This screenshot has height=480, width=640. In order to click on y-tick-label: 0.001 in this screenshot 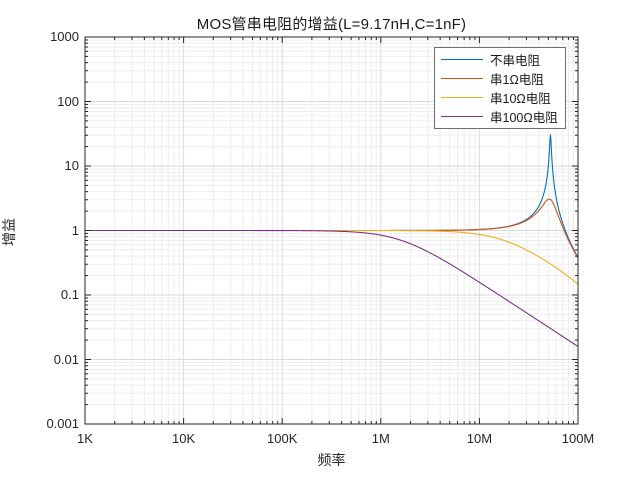, I will do `click(62, 423)`.